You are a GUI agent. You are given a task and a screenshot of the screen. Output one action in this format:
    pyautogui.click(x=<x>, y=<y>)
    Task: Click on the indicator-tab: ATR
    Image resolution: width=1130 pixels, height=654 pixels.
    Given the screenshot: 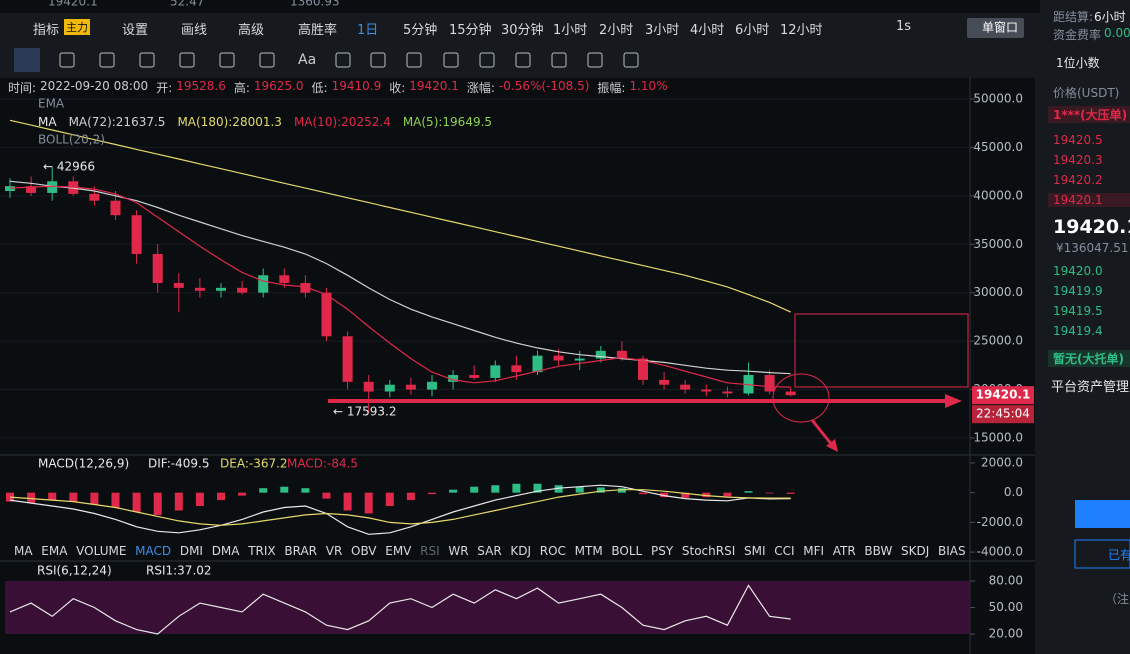 What is the action you would take?
    pyautogui.click(x=844, y=551)
    